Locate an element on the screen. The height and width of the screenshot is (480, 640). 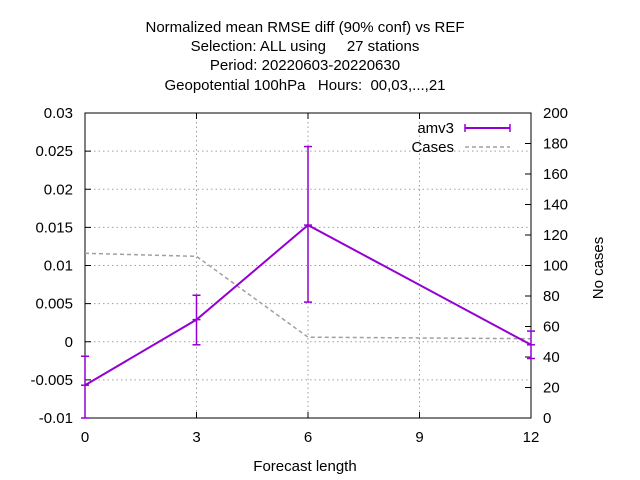
y2-tick-label: 0 is located at coordinates (547, 418).